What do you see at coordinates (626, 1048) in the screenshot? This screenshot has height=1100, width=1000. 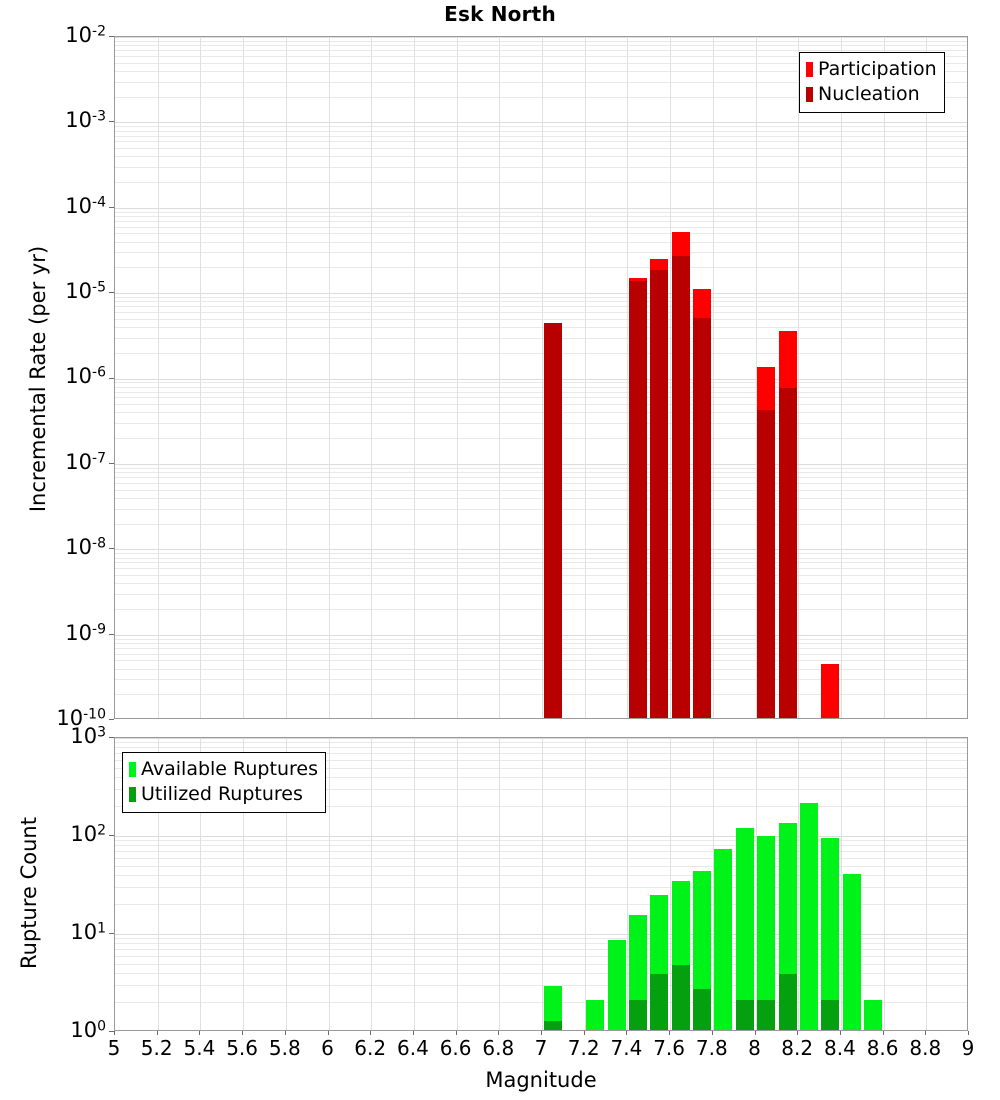 I see `x-tick-label: 7.4` at bounding box center [626, 1048].